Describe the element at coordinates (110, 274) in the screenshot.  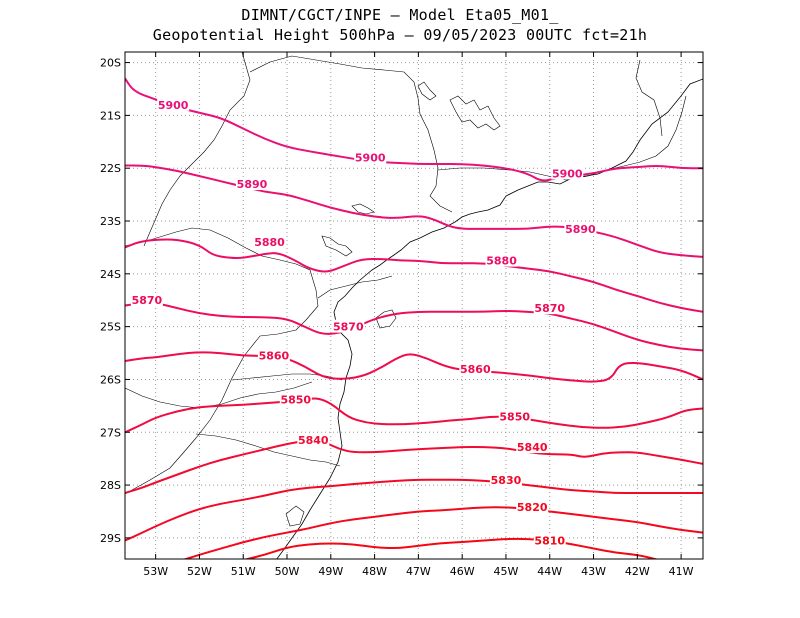
I see `y-tick-label: 24S` at that location.